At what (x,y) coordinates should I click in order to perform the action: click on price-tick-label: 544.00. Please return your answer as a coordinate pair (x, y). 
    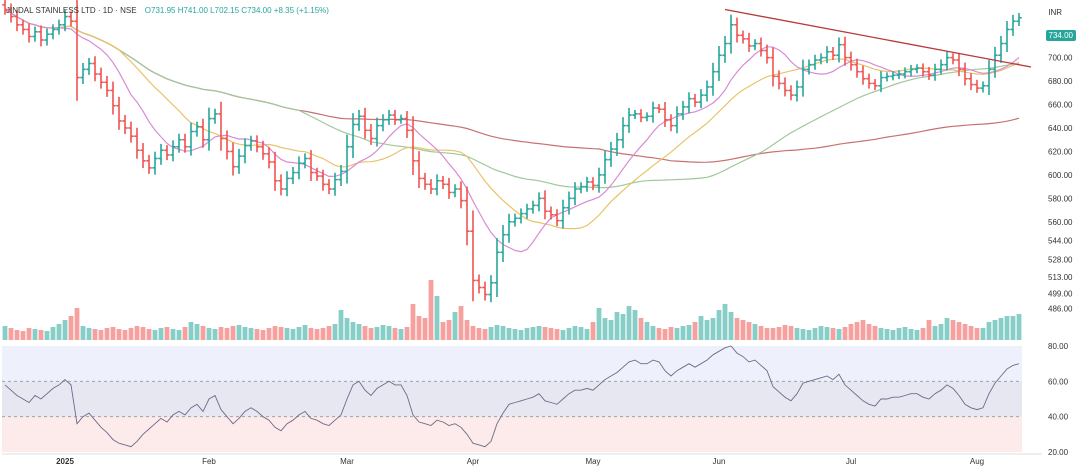
    Looking at the image, I should click on (1060, 241).